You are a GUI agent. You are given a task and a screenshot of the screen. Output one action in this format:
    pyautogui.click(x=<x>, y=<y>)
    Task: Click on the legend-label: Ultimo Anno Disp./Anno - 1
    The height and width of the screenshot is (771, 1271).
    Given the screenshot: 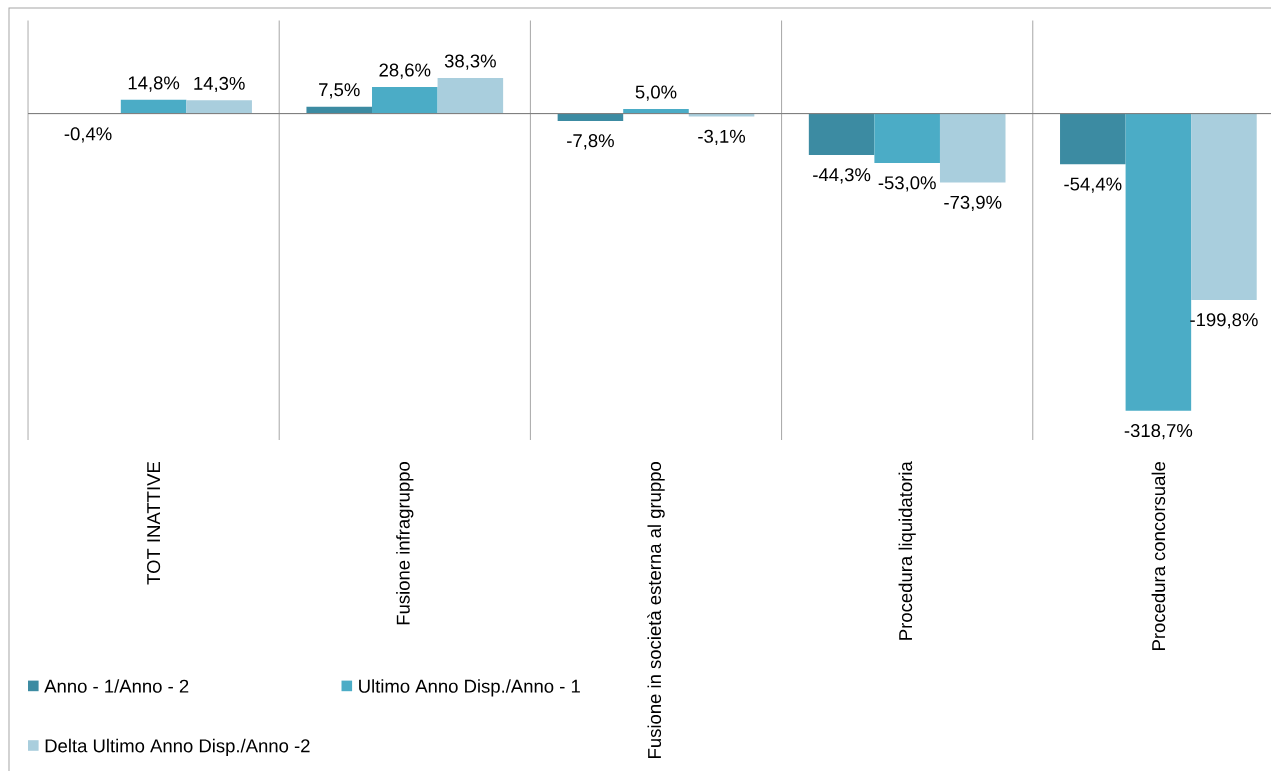 What is the action you would take?
    pyautogui.click(x=469, y=688)
    